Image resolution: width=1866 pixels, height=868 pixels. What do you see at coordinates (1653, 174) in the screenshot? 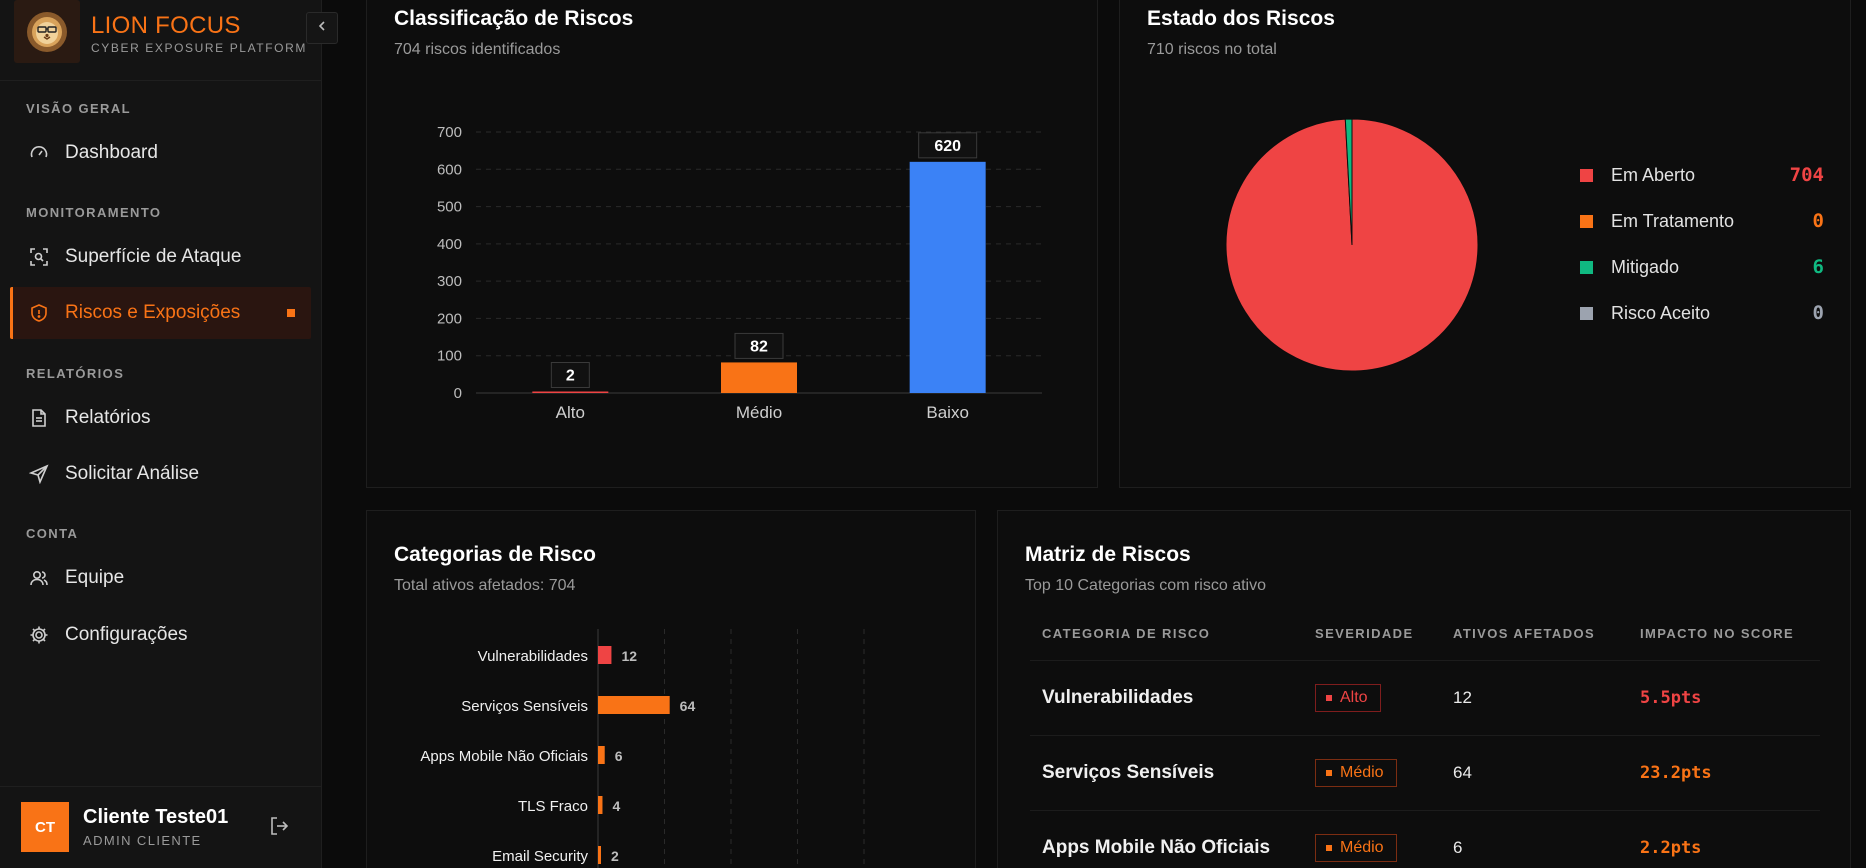
I see `legend-label: Em Aberto` at bounding box center [1653, 174].